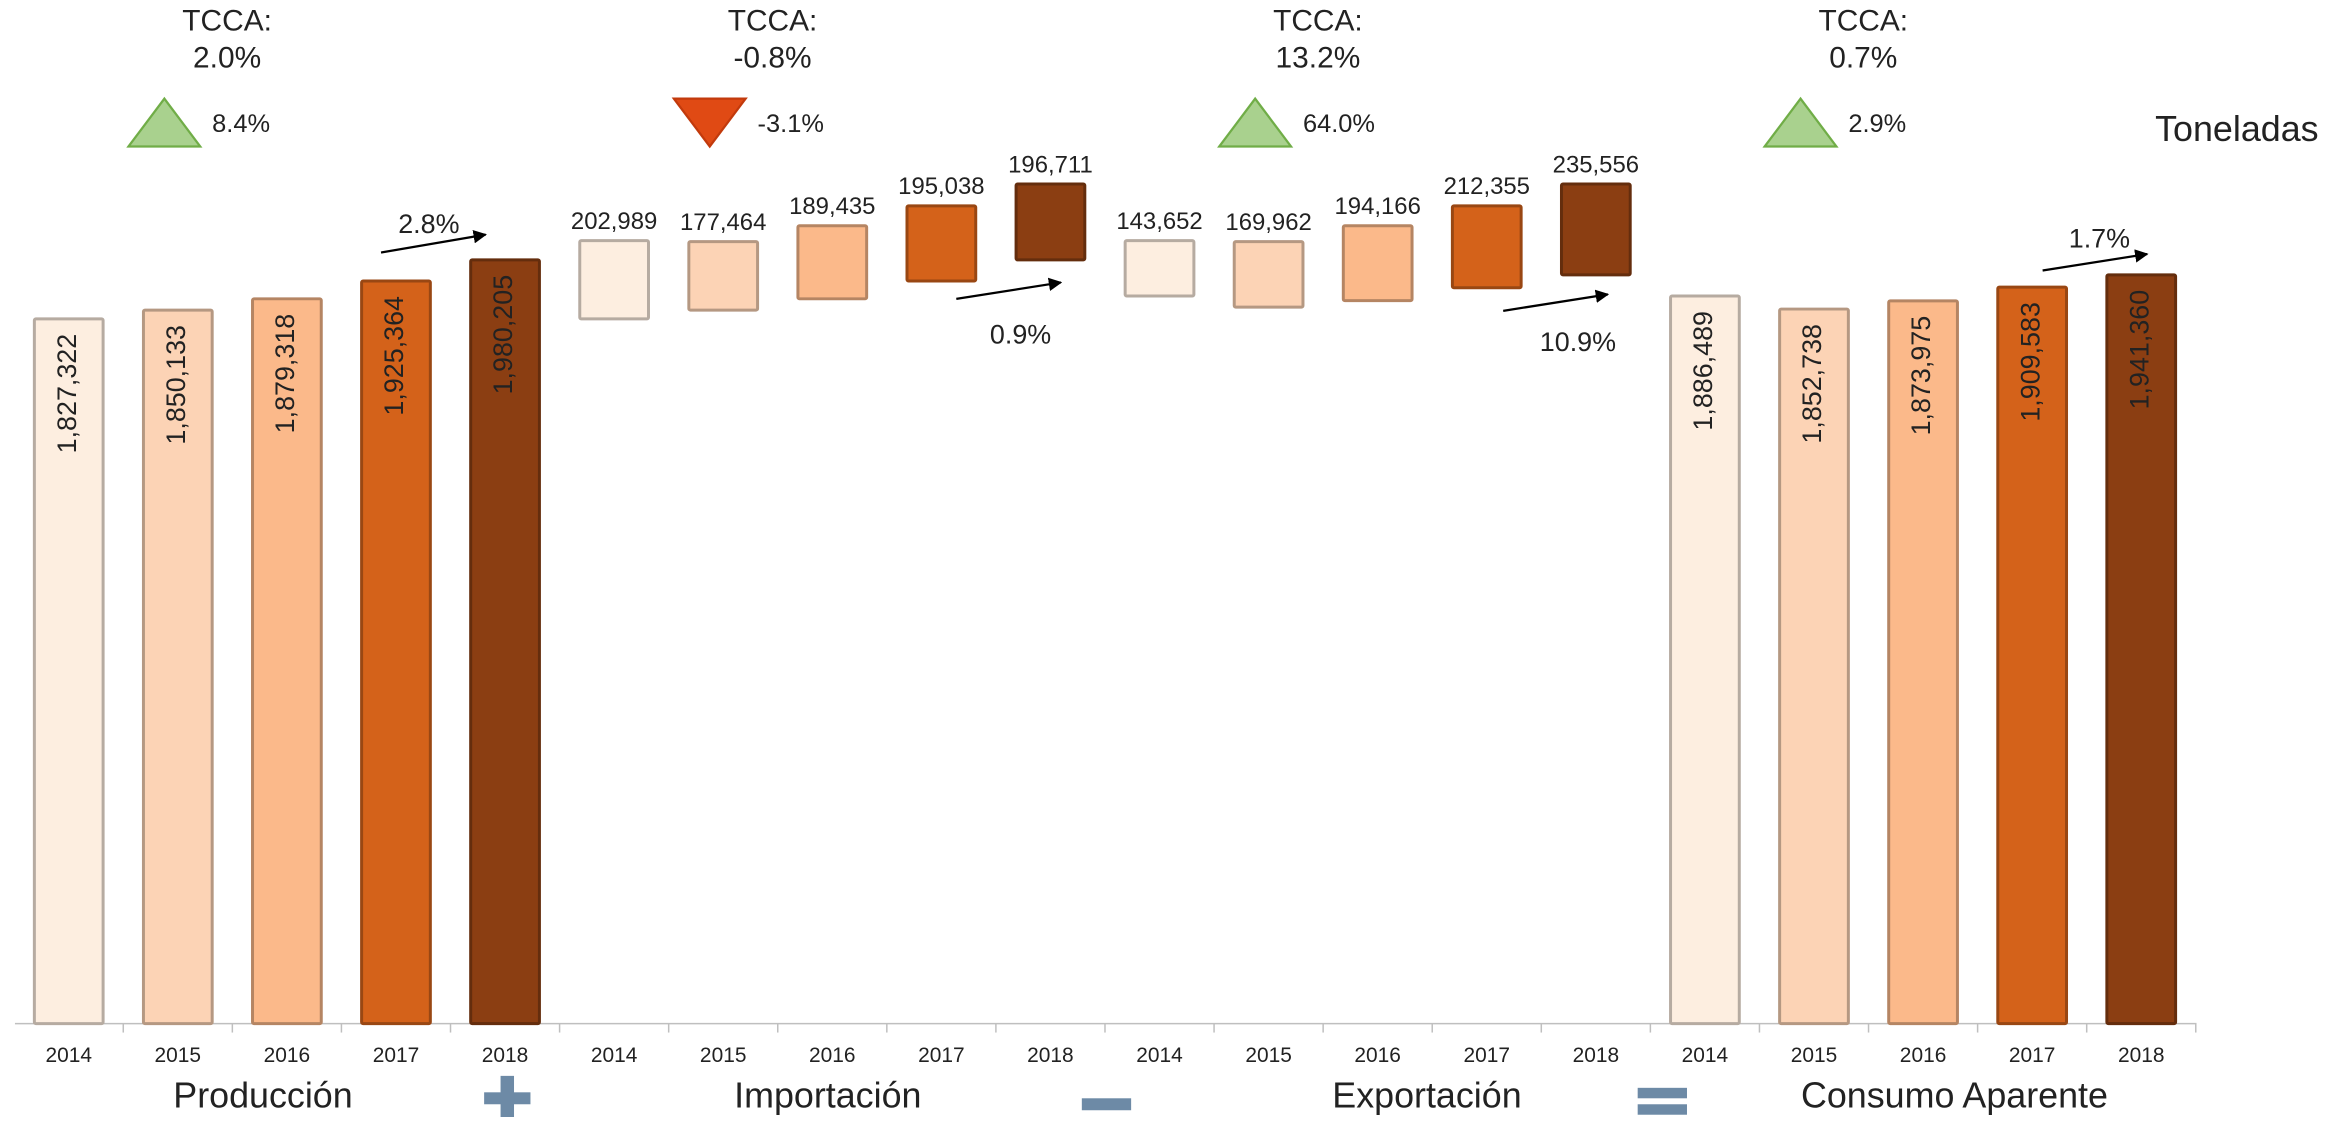  What do you see at coordinates (1812, 384) in the screenshot?
I see `data-label: 1,852,738` at bounding box center [1812, 384].